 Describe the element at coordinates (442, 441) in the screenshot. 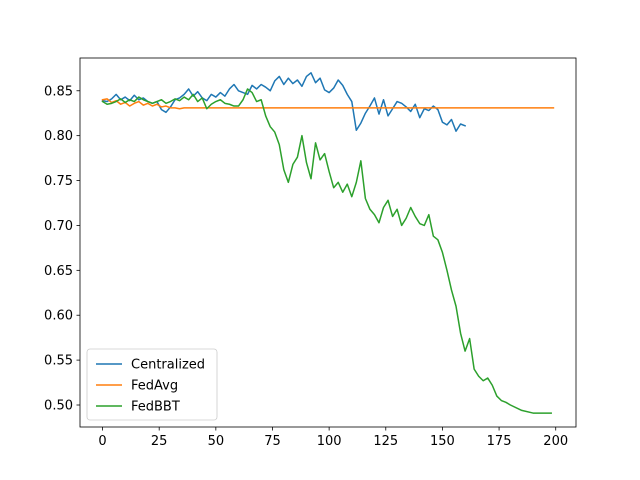

I see `x-tick-label: 150` at that location.